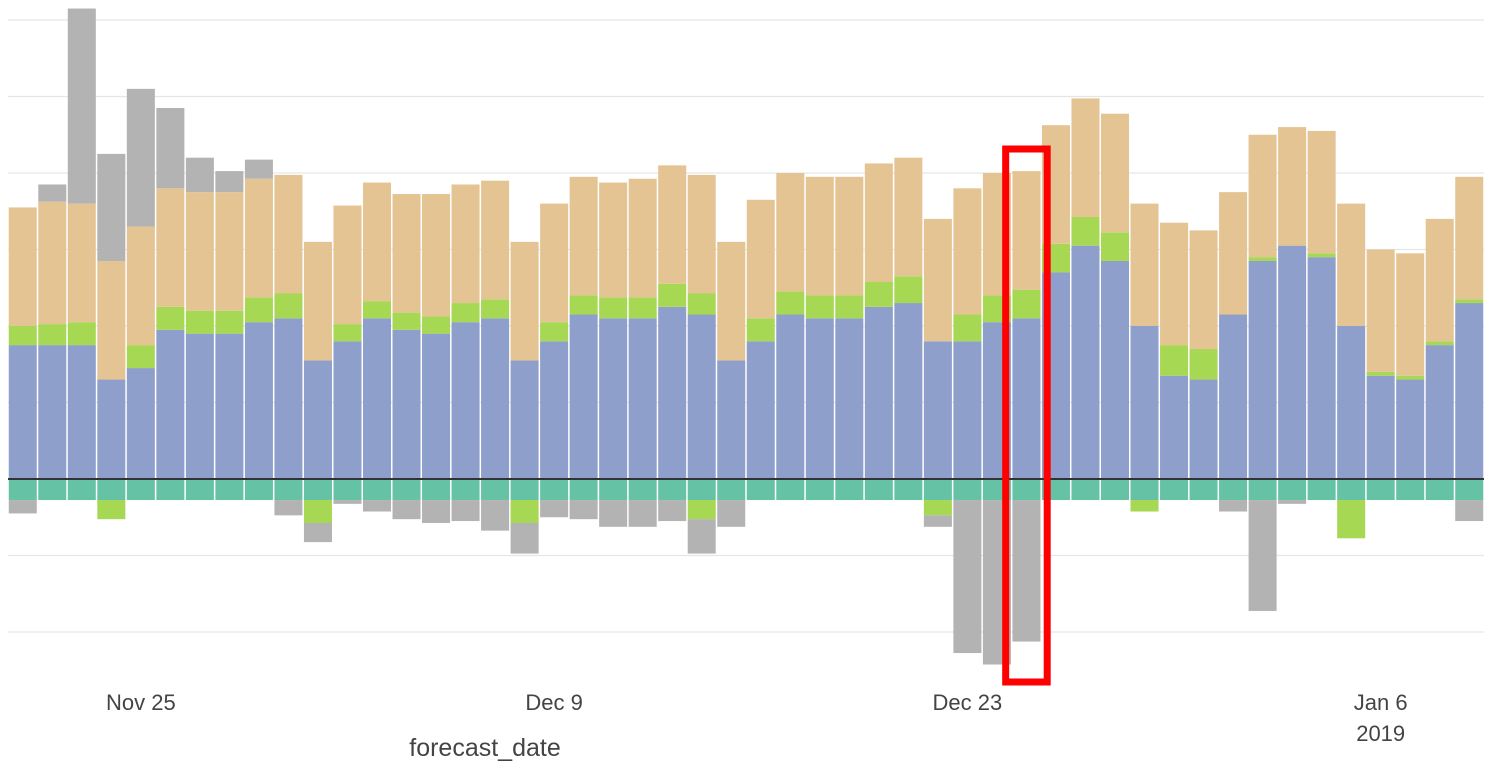 The height and width of the screenshot is (766, 1494). I want to click on x-tick-labels: Nov 25 Dec 9 Dec 23 Jan 6 2019, so click(757, 718).